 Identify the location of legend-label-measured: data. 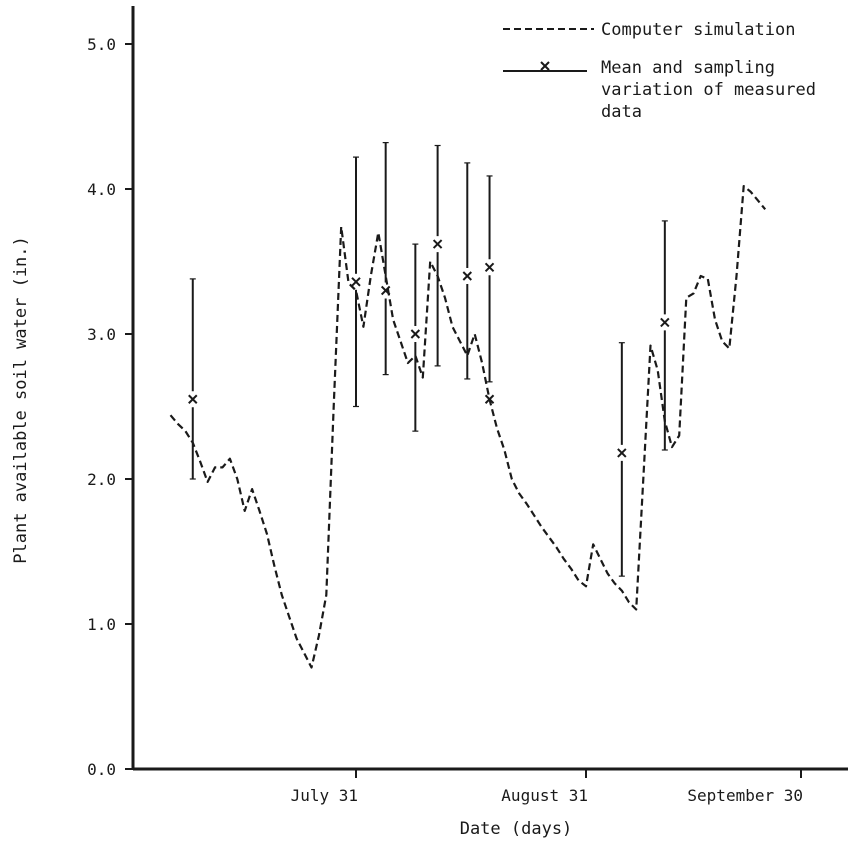
(621, 112).